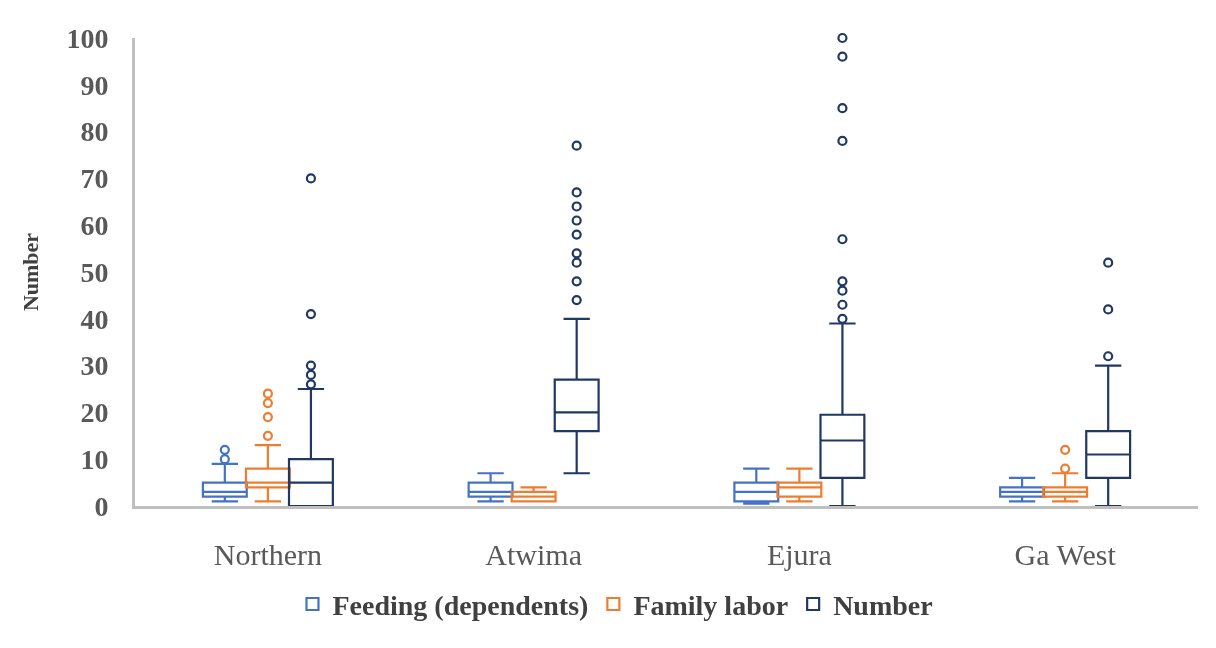  I want to click on x-tick-label: Northern, so click(268, 554).